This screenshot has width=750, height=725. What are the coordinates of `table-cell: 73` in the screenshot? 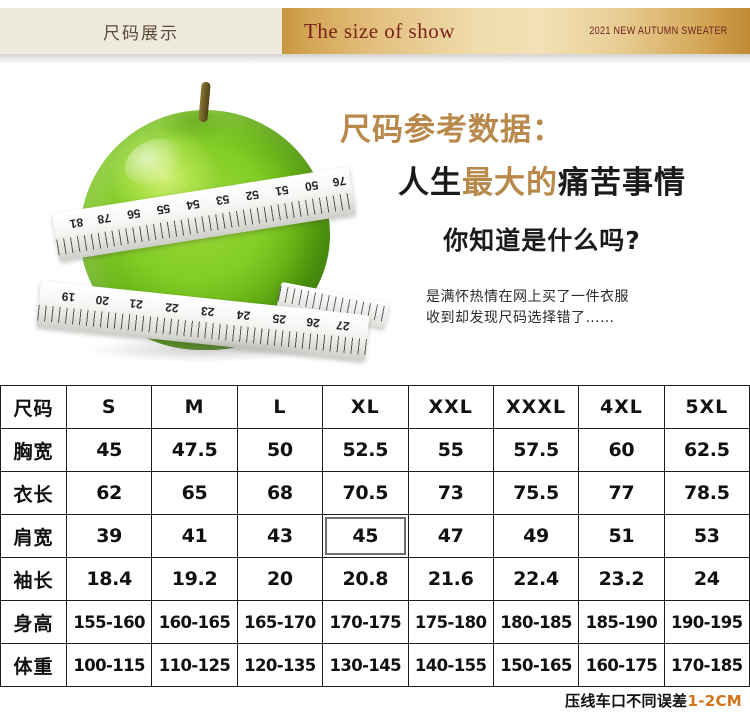 It's located at (450, 493).